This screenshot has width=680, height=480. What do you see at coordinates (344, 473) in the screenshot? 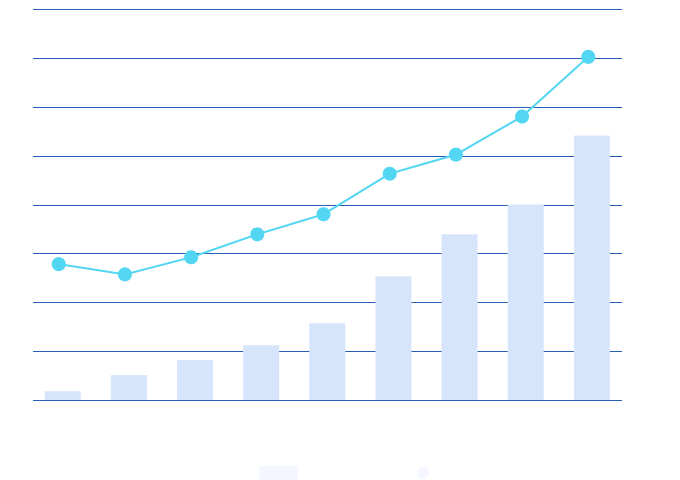
I see `legend` at bounding box center [344, 473].